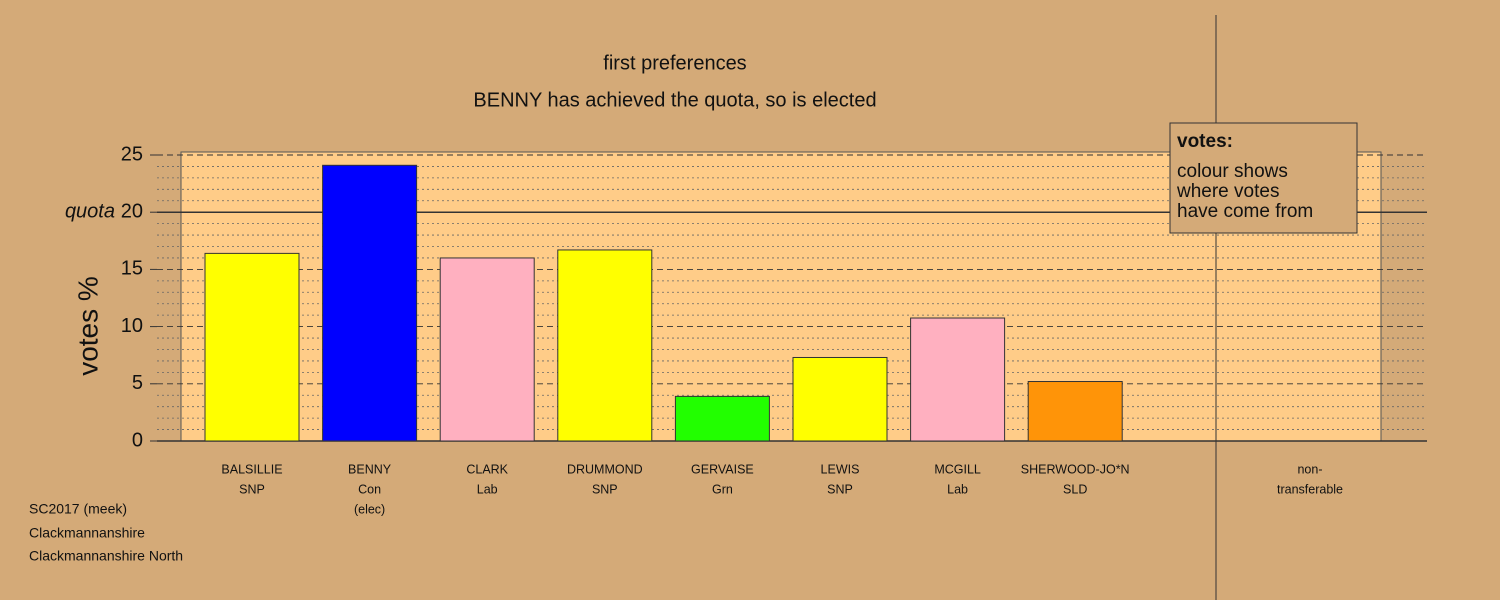  I want to click on x-tick-label: BENNY, so click(370, 469).